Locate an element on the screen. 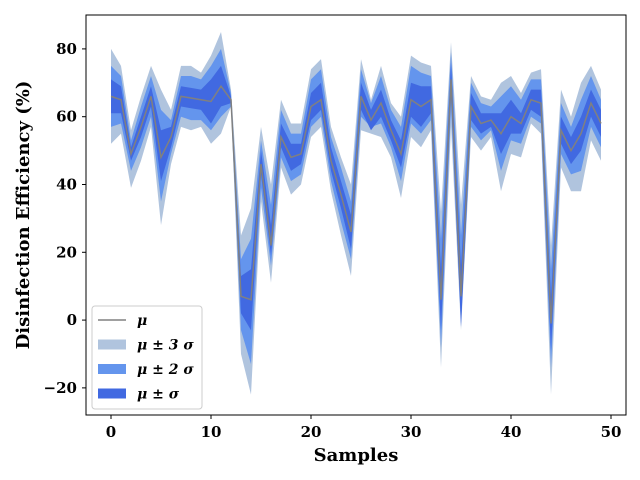 The width and height of the screenshot is (640, 480). x-axis-label: Samples is located at coordinates (356, 455).